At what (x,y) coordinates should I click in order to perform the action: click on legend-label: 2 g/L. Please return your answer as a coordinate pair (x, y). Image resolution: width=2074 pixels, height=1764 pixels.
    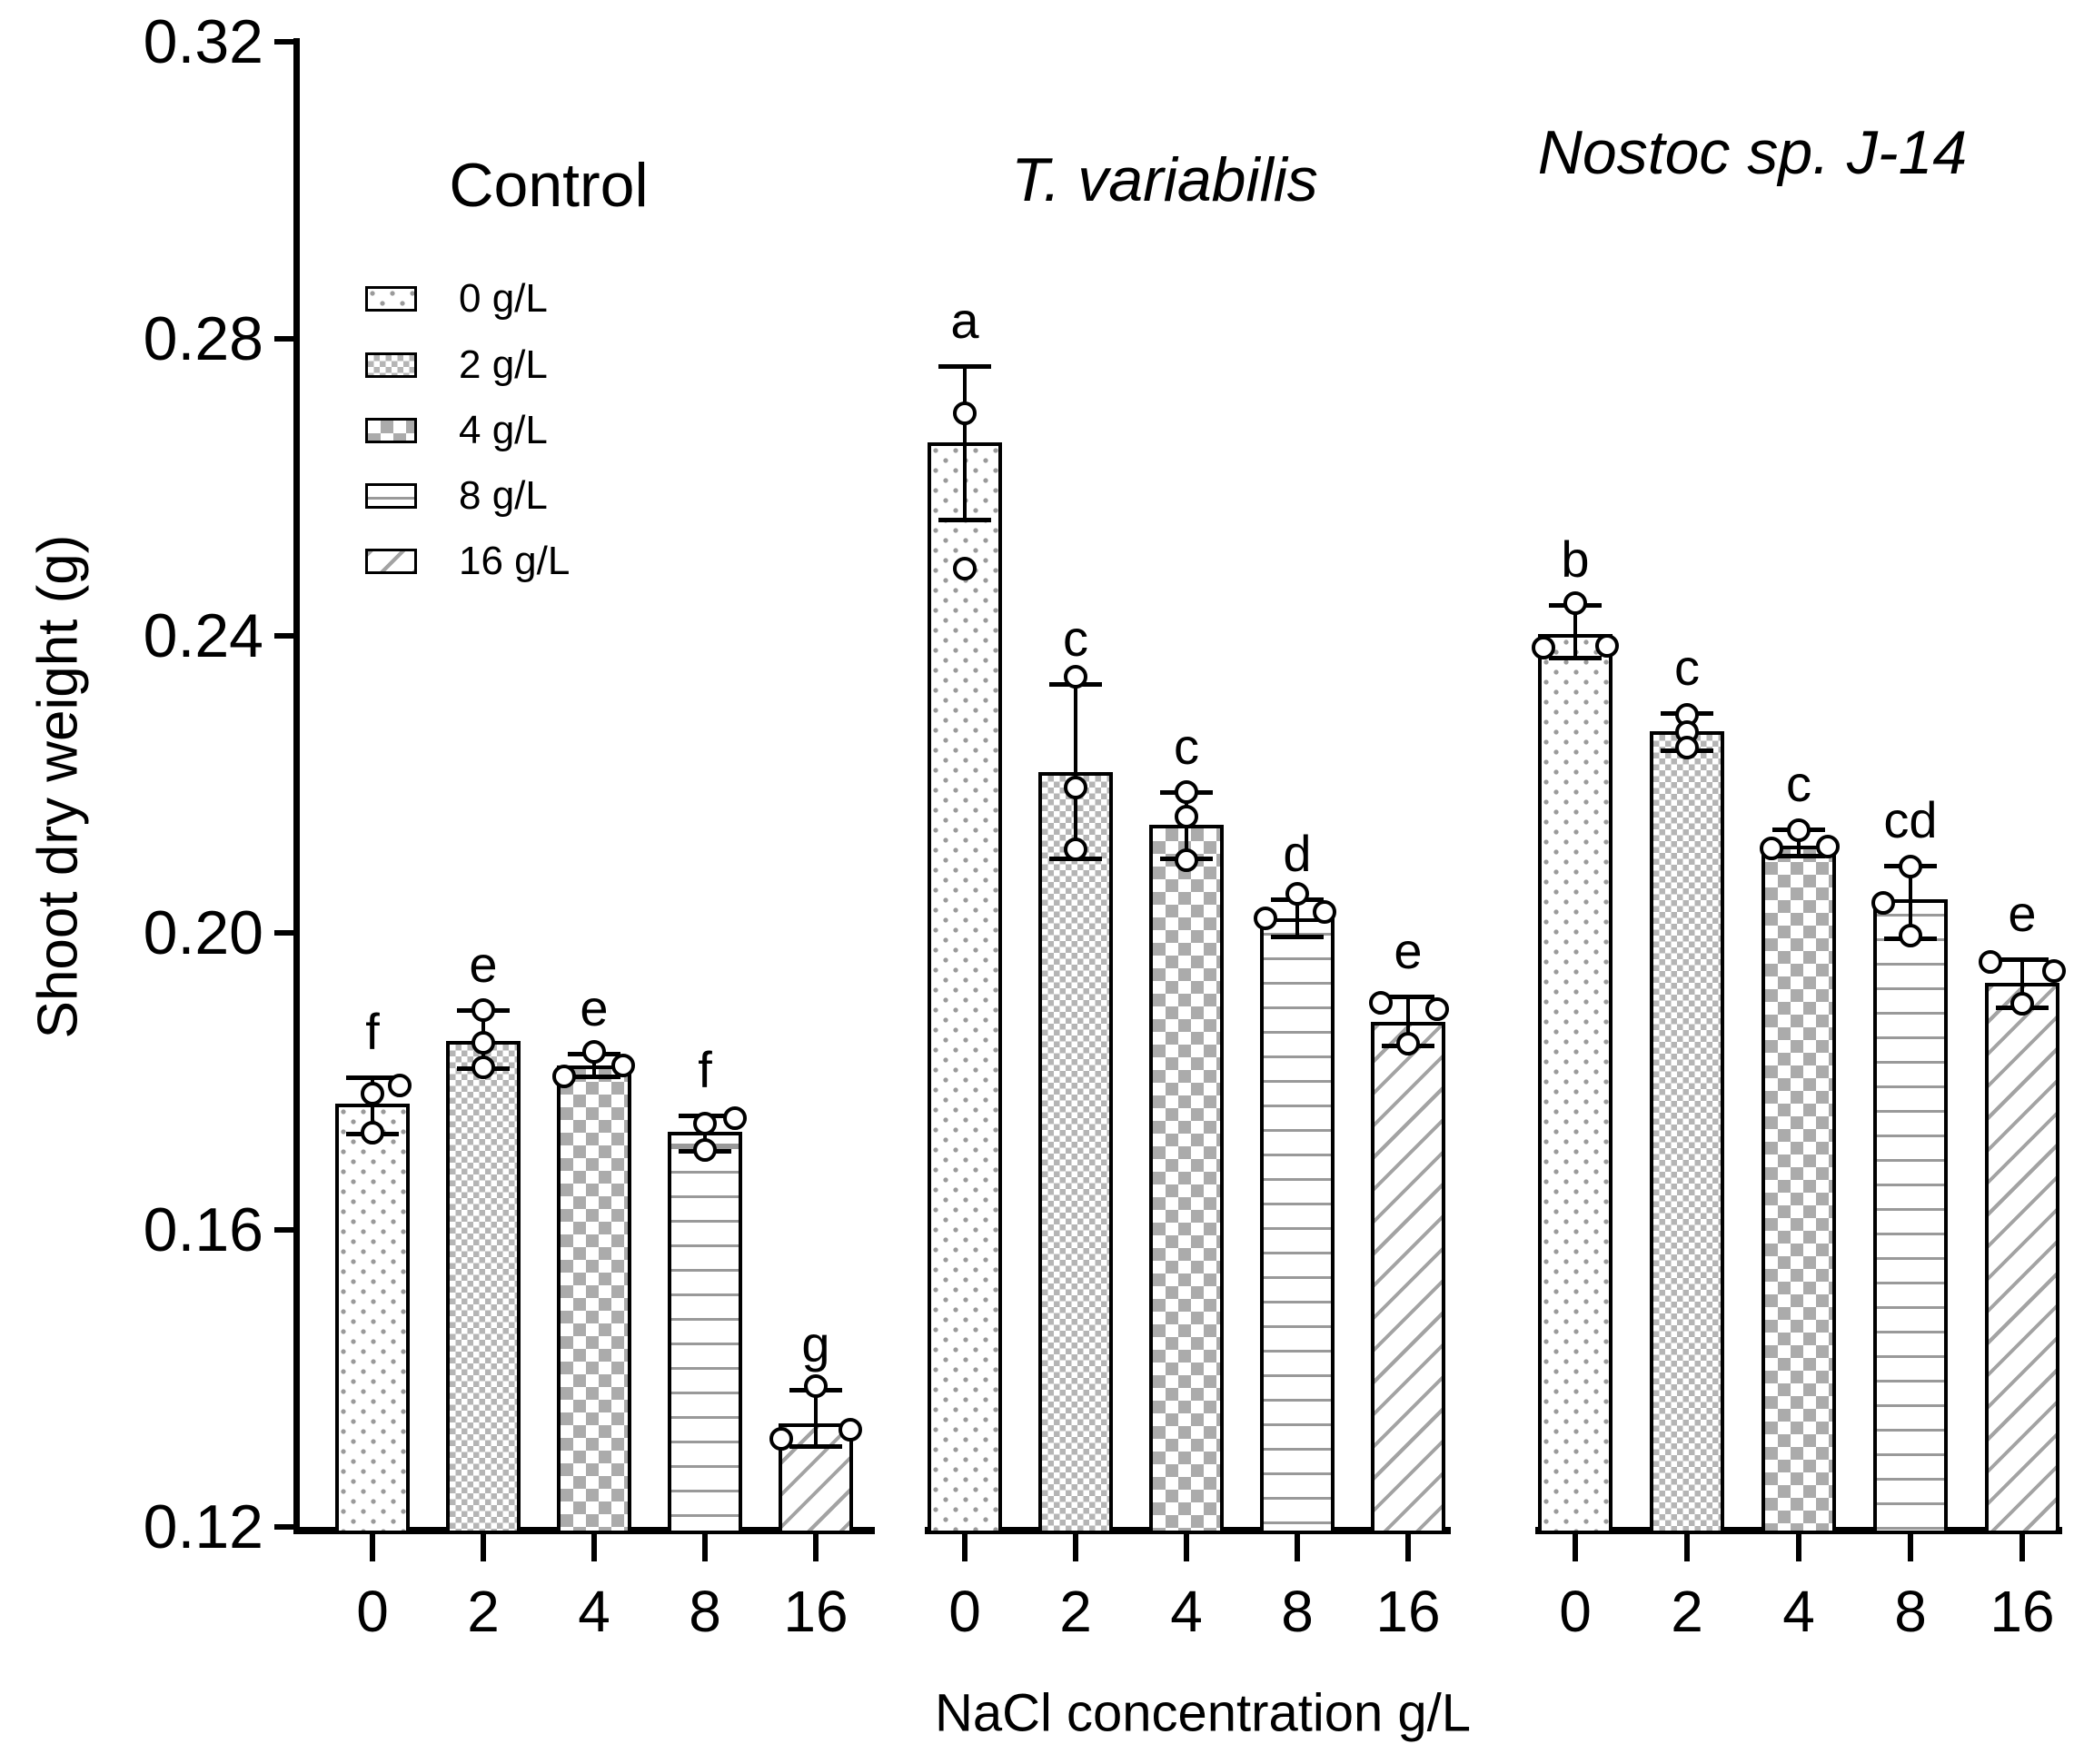
    Looking at the image, I should click on (503, 364).